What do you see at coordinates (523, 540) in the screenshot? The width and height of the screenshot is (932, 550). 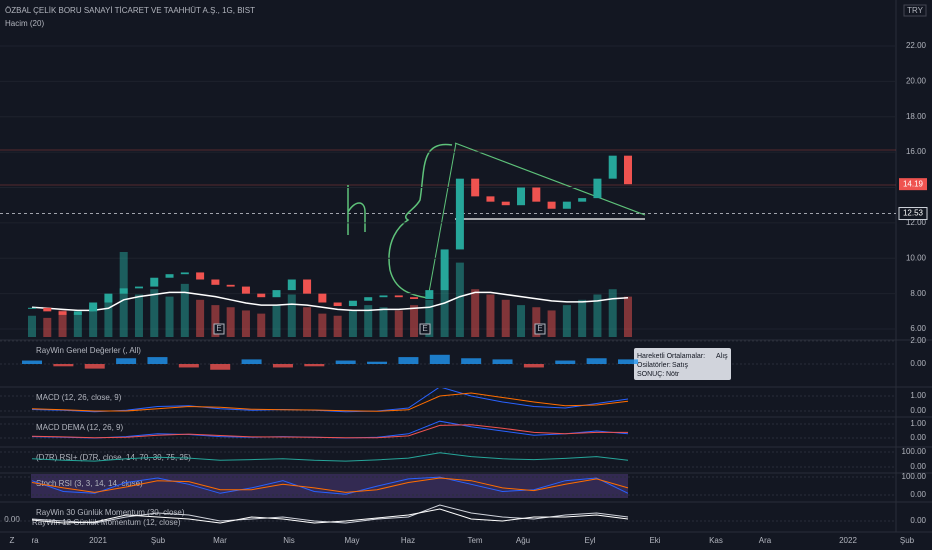 I see `x-tick-label: Ağu` at bounding box center [523, 540].